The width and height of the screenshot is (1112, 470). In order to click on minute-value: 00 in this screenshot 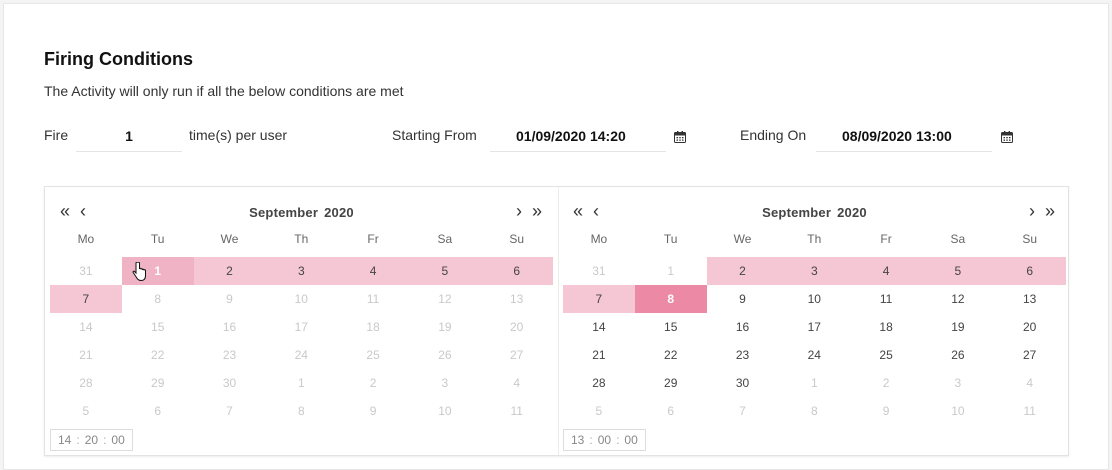, I will do `click(604, 440)`.